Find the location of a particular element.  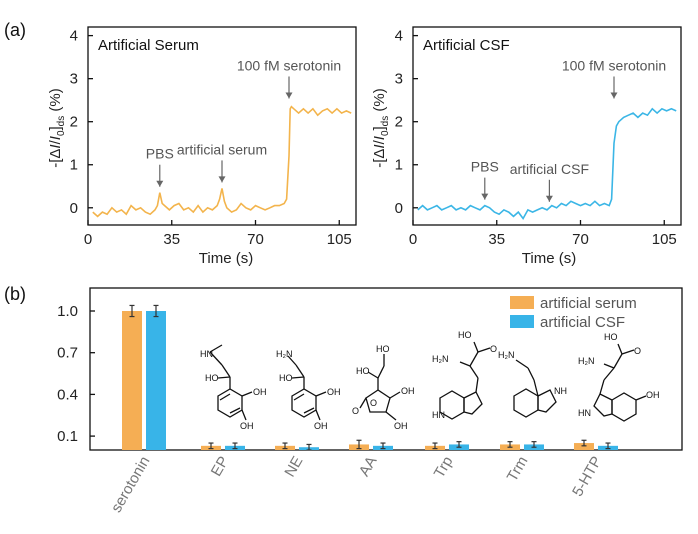

category-label: AA is located at coordinates (368, 467).